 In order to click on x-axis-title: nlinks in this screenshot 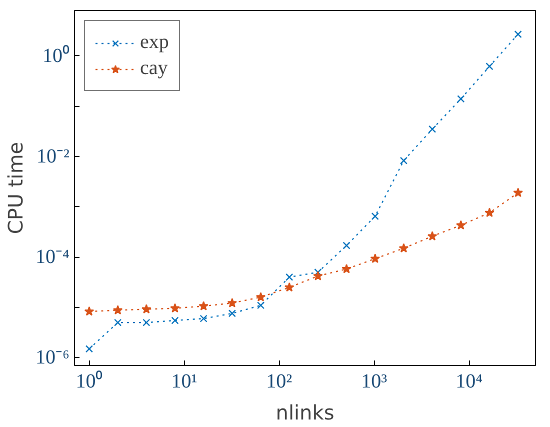, I will do `click(305, 412)`.